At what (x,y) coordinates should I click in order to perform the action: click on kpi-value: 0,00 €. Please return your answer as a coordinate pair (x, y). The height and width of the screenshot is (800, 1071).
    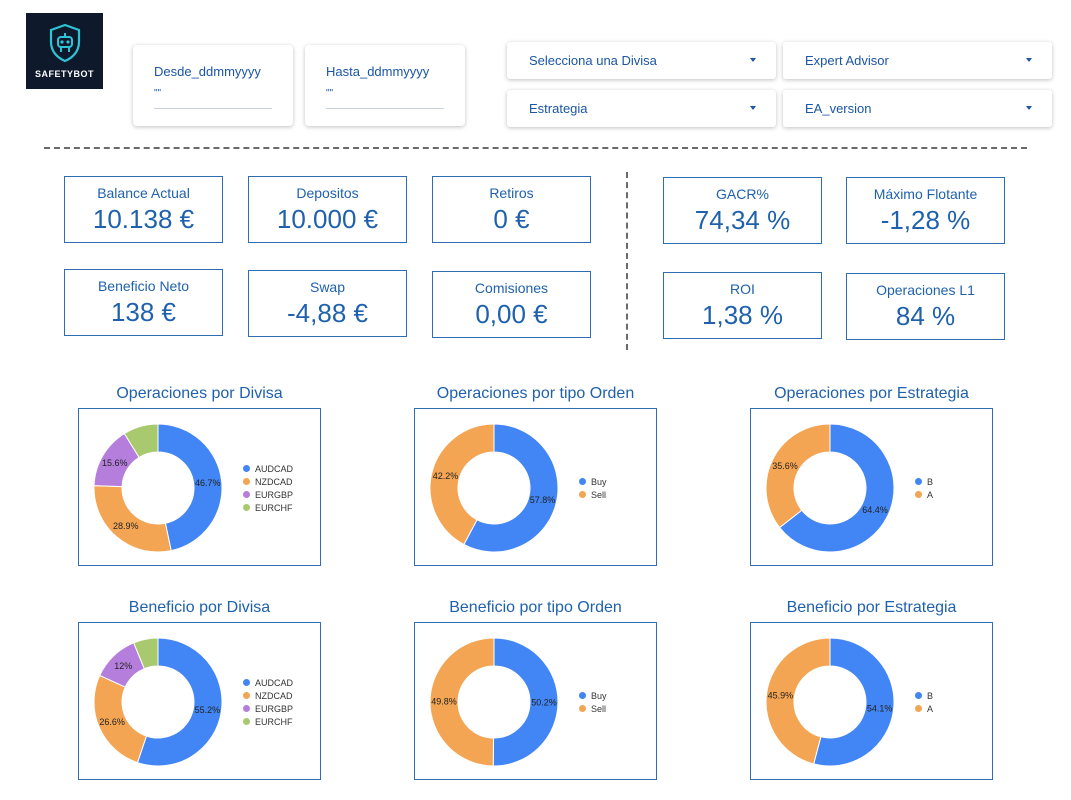
    Looking at the image, I should click on (511, 314).